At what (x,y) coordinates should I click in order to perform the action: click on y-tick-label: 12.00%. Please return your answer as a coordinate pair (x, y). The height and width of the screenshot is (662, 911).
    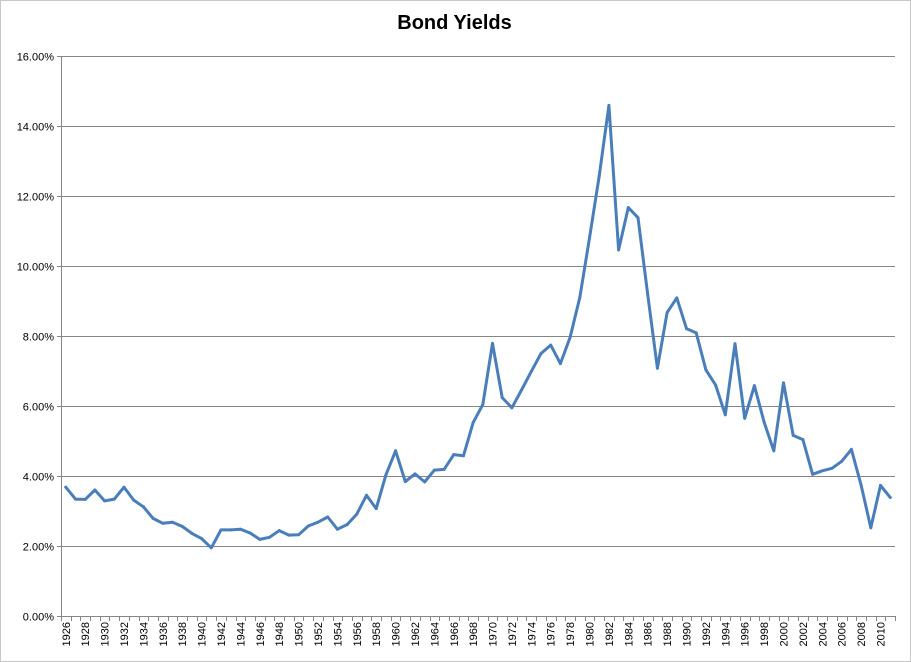
    Looking at the image, I should click on (36, 198).